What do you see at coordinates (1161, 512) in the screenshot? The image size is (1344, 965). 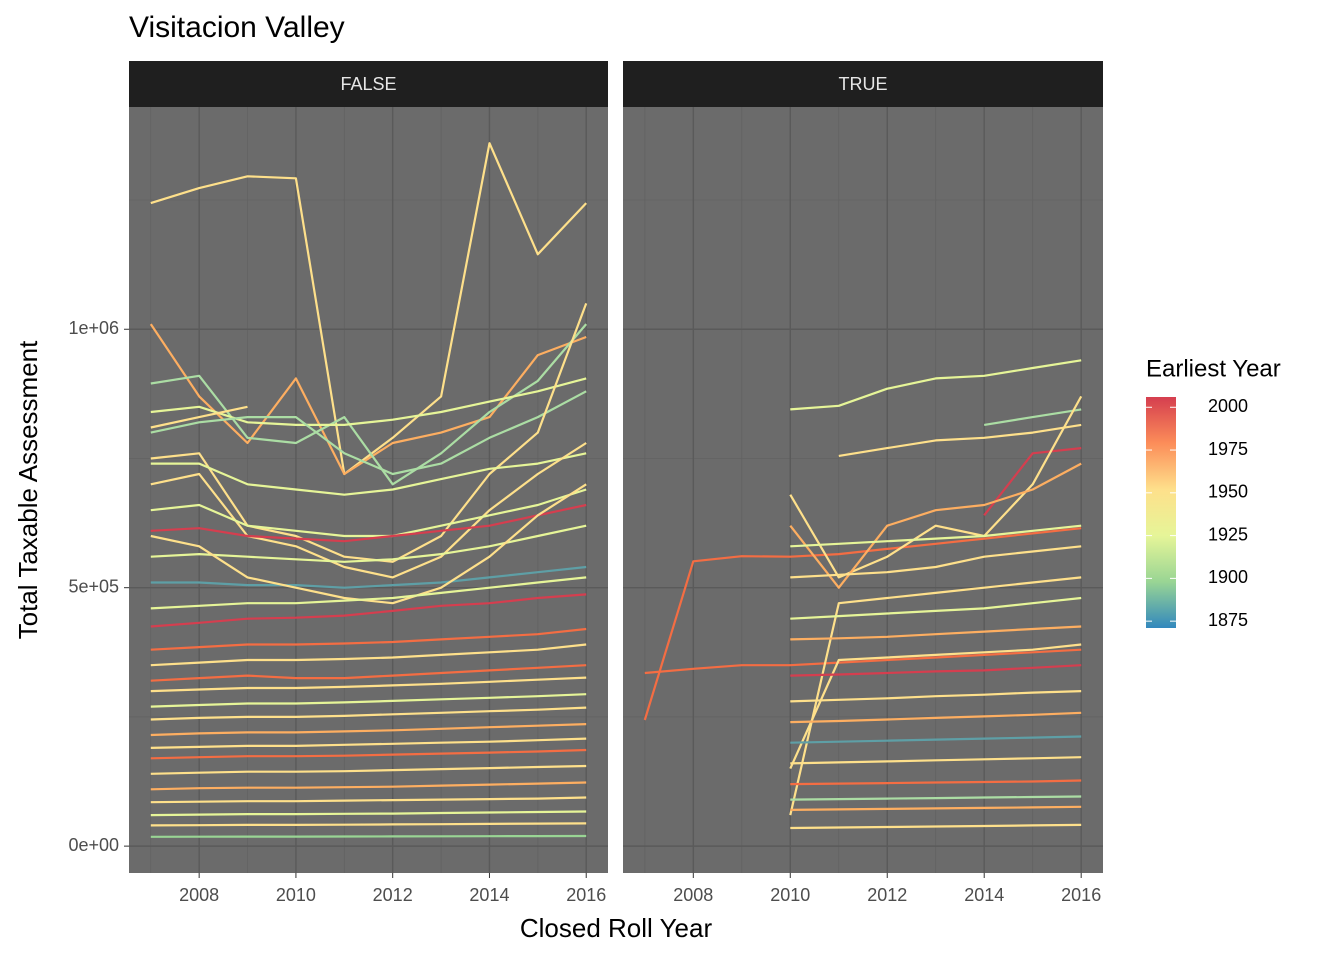 I see `colorbar` at bounding box center [1161, 512].